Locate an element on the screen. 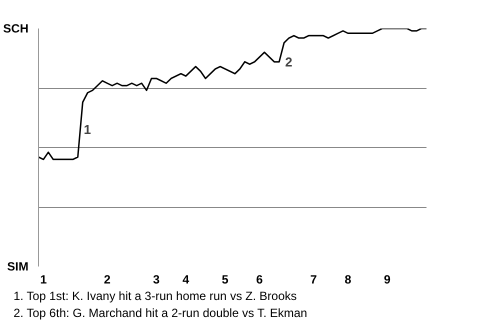  text: 2. Top 6th: G. Marchand hit a 2-run double vs T. Ekman is located at coordinates (161, 313).